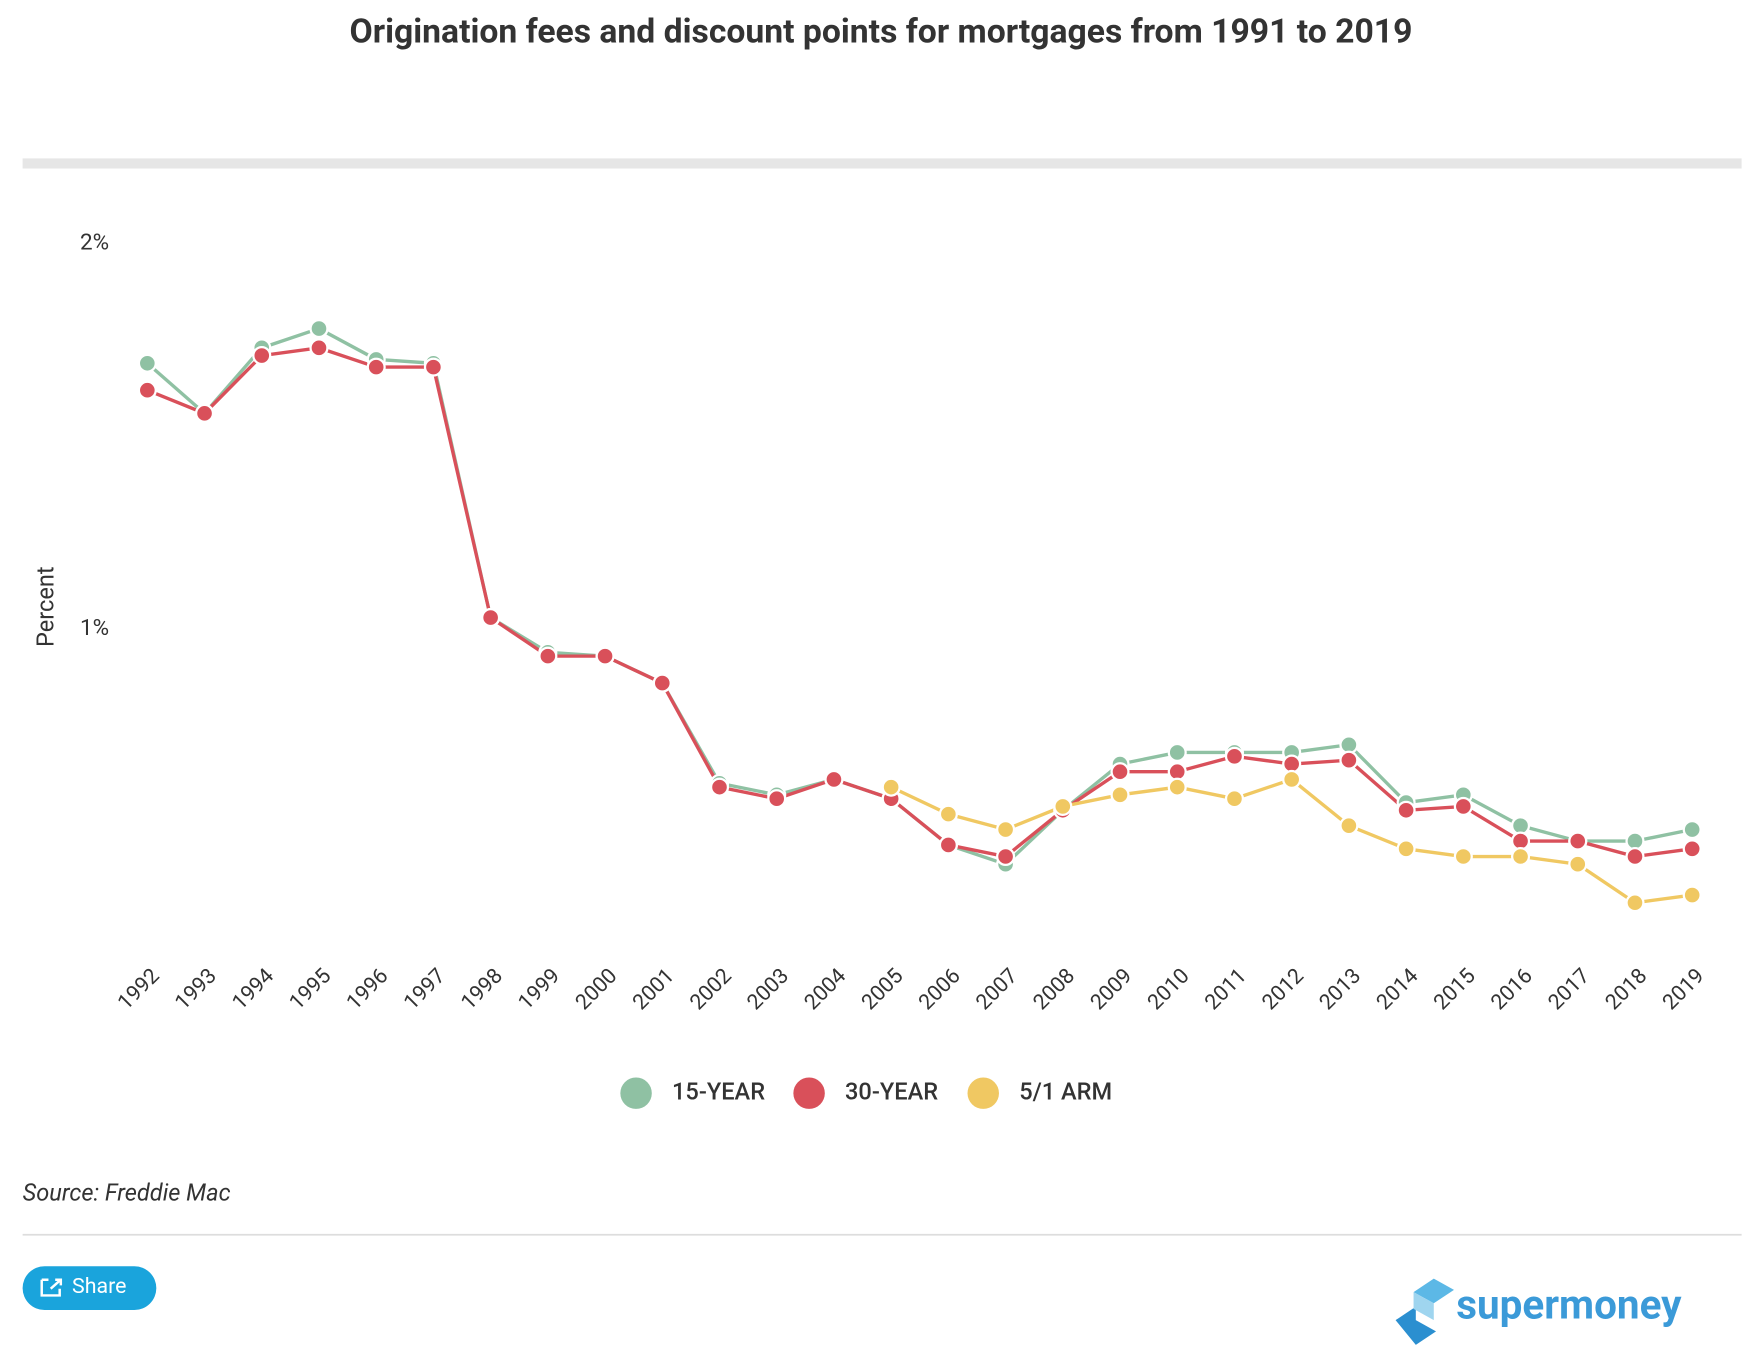  Describe the element at coordinates (597, 990) in the screenshot. I see `x-tick-label: 2000` at that location.